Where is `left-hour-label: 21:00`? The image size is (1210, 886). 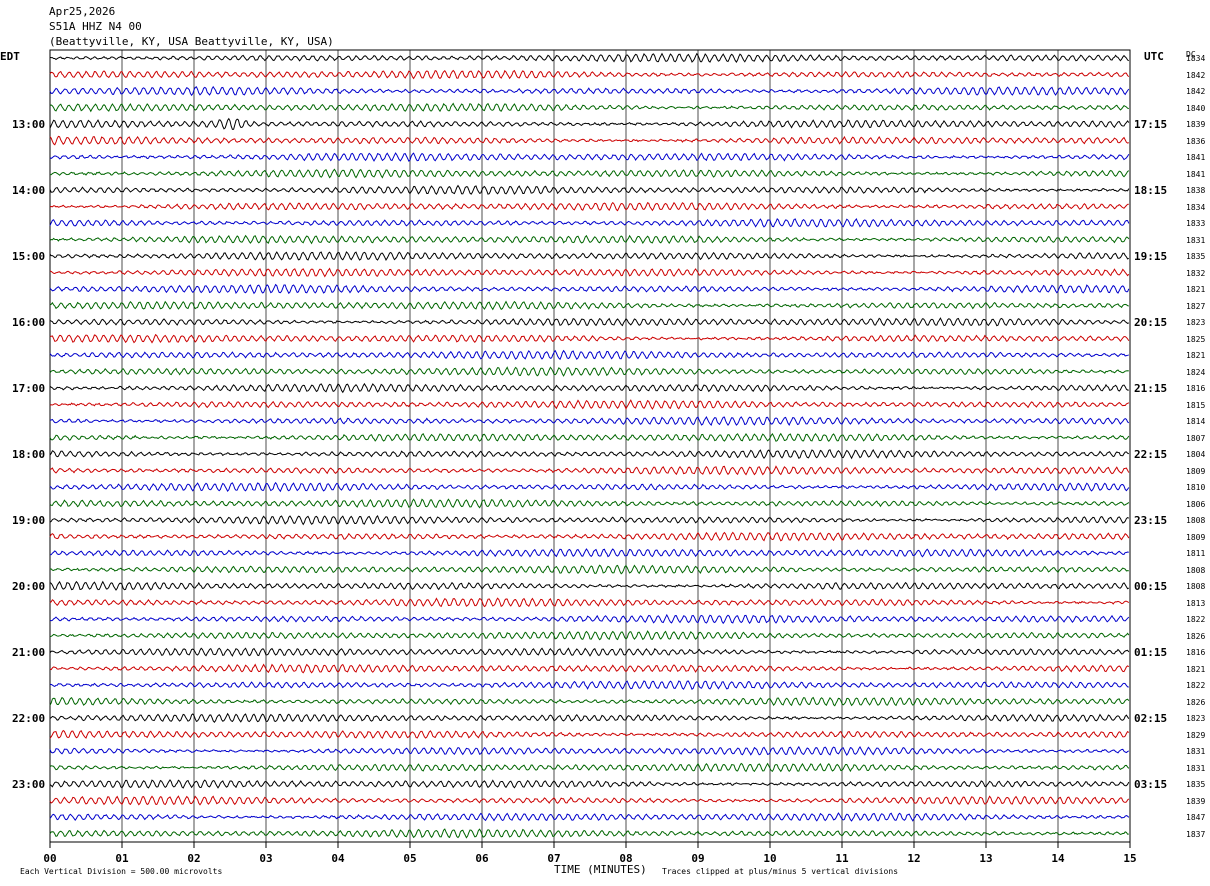
left-hour-label: 21:00 is located at coordinates (29, 652).